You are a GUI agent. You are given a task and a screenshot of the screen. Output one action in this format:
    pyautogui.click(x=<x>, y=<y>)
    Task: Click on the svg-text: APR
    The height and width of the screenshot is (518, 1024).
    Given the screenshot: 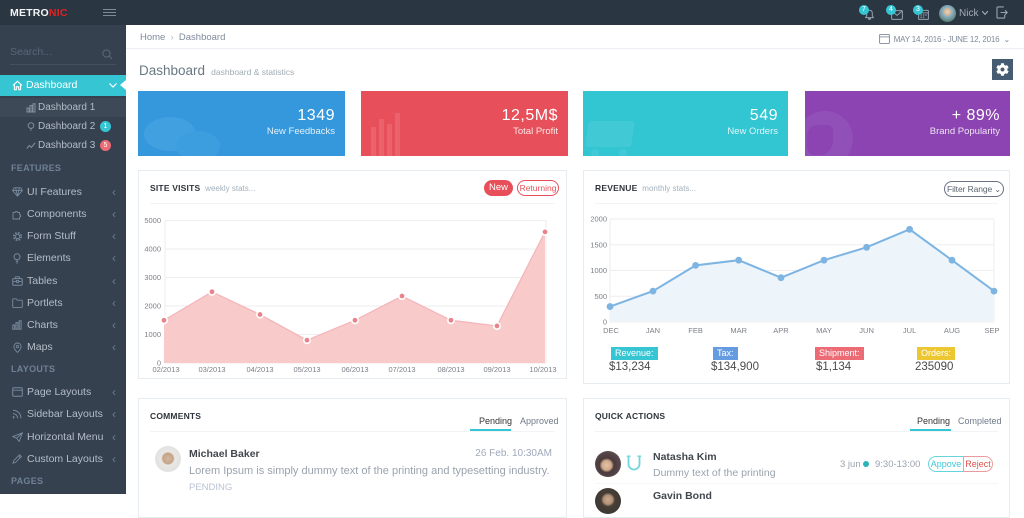 What is the action you would take?
    pyautogui.click(x=781, y=330)
    